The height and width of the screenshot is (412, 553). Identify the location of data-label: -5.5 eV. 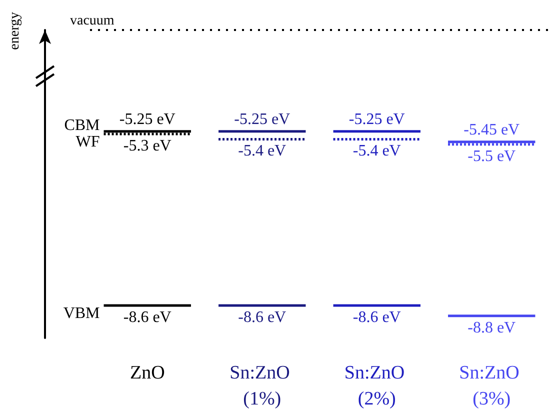
(492, 156).